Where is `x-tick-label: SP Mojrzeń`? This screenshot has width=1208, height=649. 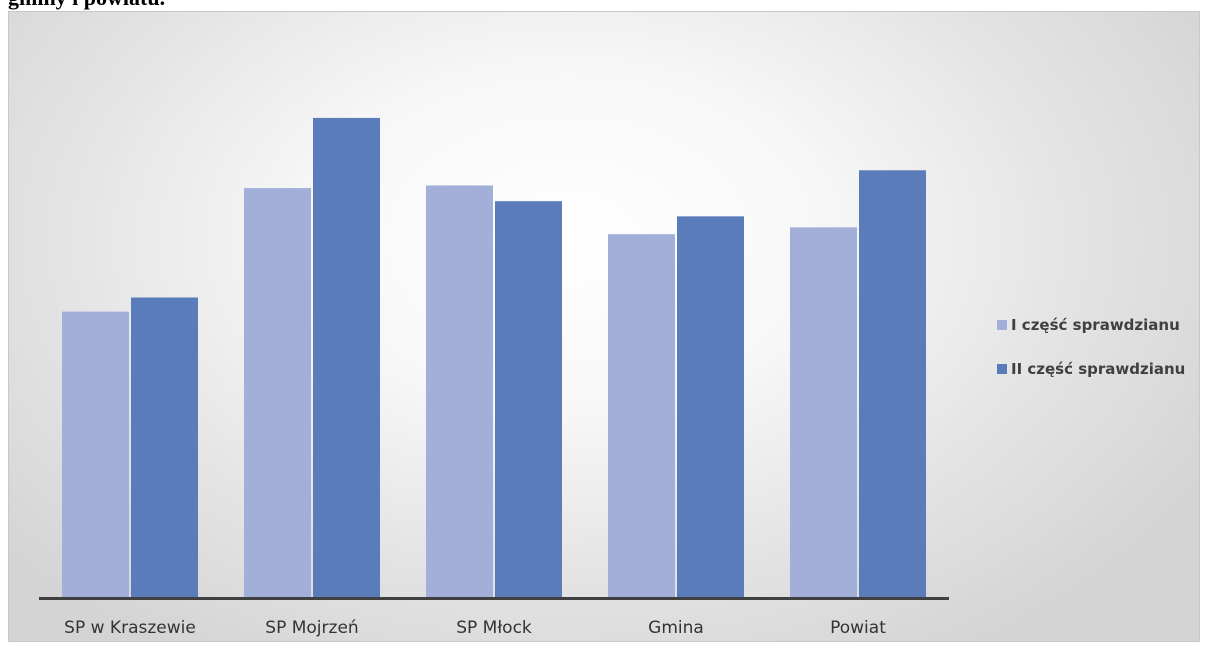 x-tick-label: SP Mojrzeń is located at coordinates (311, 628).